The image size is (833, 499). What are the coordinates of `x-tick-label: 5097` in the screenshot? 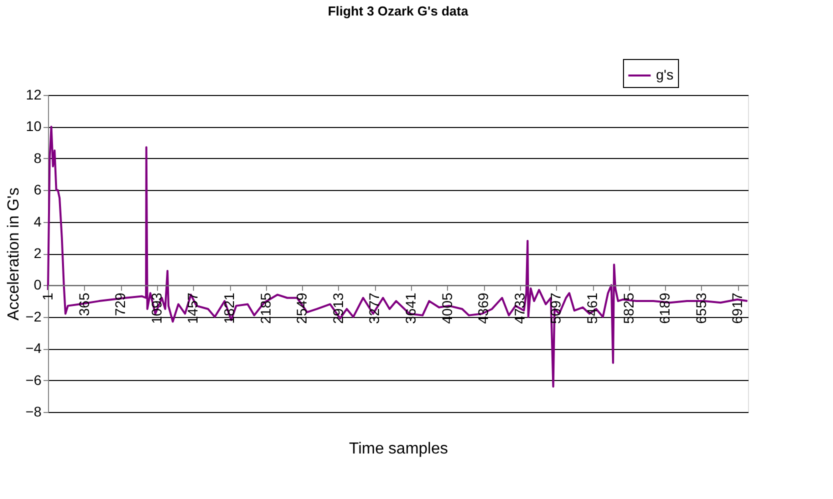 It's located at (556, 308).